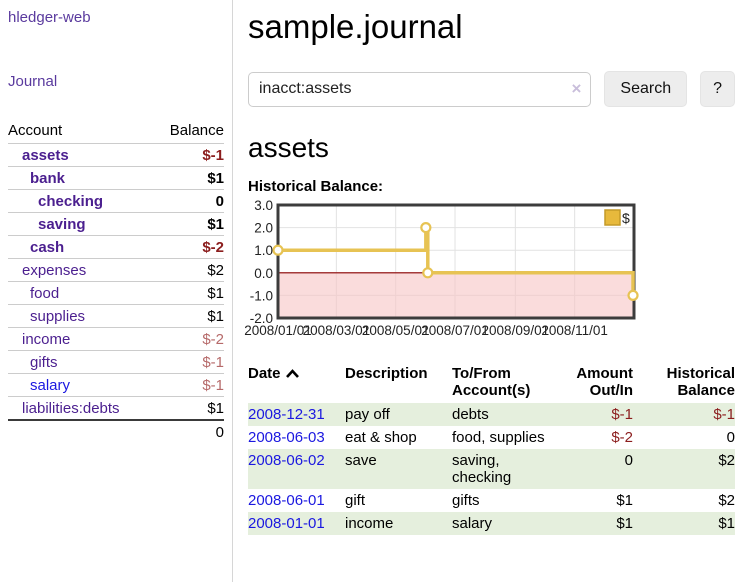  Describe the element at coordinates (491, 414) in the screenshot. I see `register-row: 2008-12-31 pay off debts $-1 $-1` at that location.